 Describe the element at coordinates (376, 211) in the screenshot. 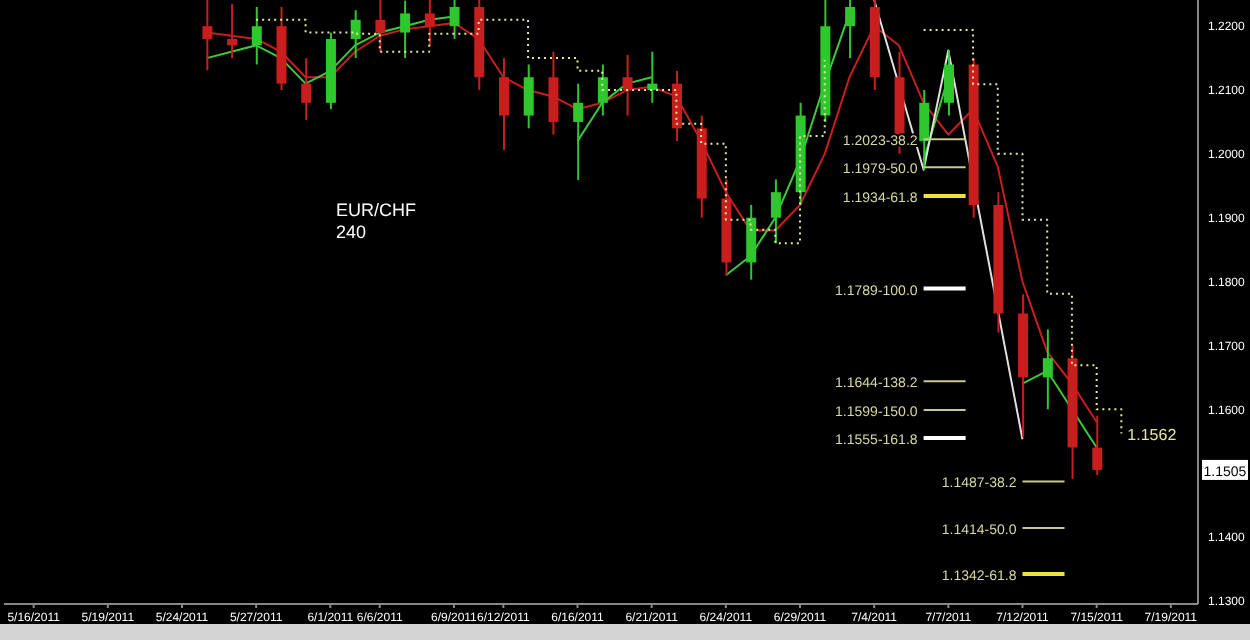

I see `text: EUR/CHF` at that location.